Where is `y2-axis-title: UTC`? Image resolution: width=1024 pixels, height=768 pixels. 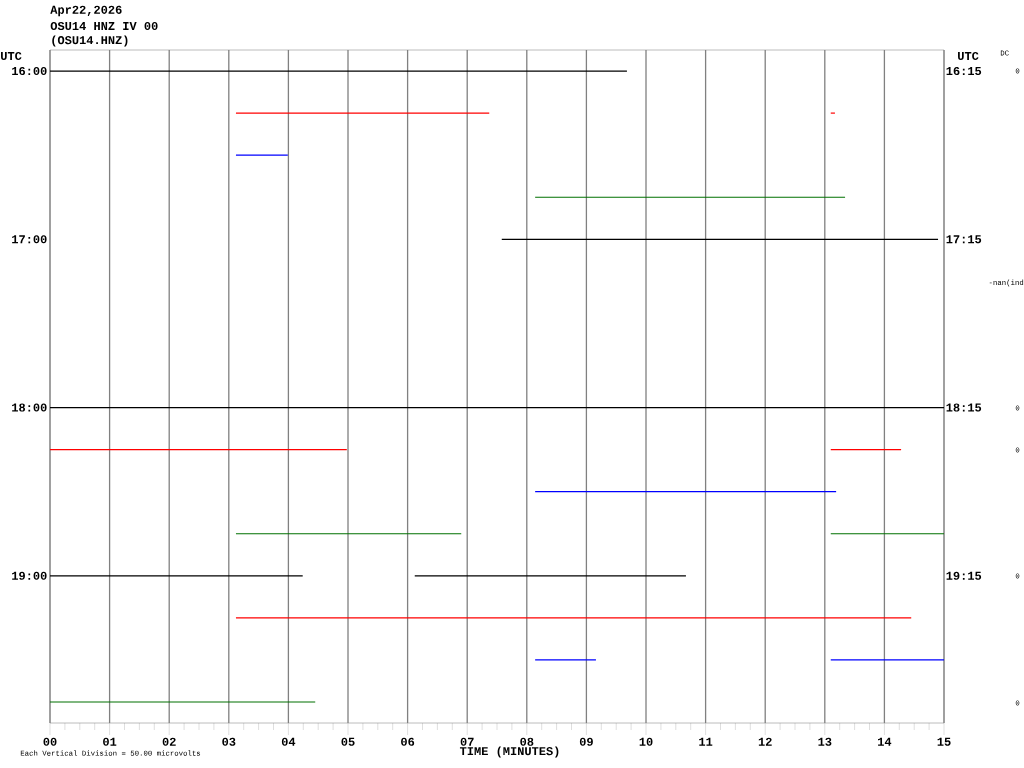 y2-axis-title: UTC is located at coordinates (968, 56).